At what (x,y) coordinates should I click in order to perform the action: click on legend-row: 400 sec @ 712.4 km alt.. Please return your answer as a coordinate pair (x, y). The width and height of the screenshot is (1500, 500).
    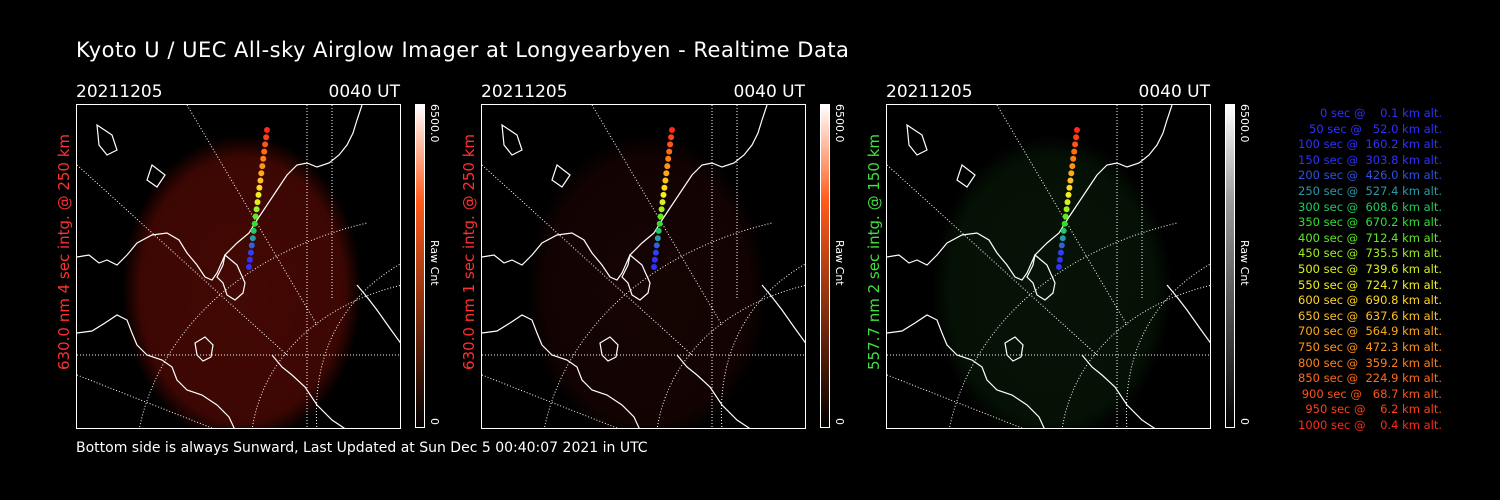
    Looking at the image, I should click on (1370, 237).